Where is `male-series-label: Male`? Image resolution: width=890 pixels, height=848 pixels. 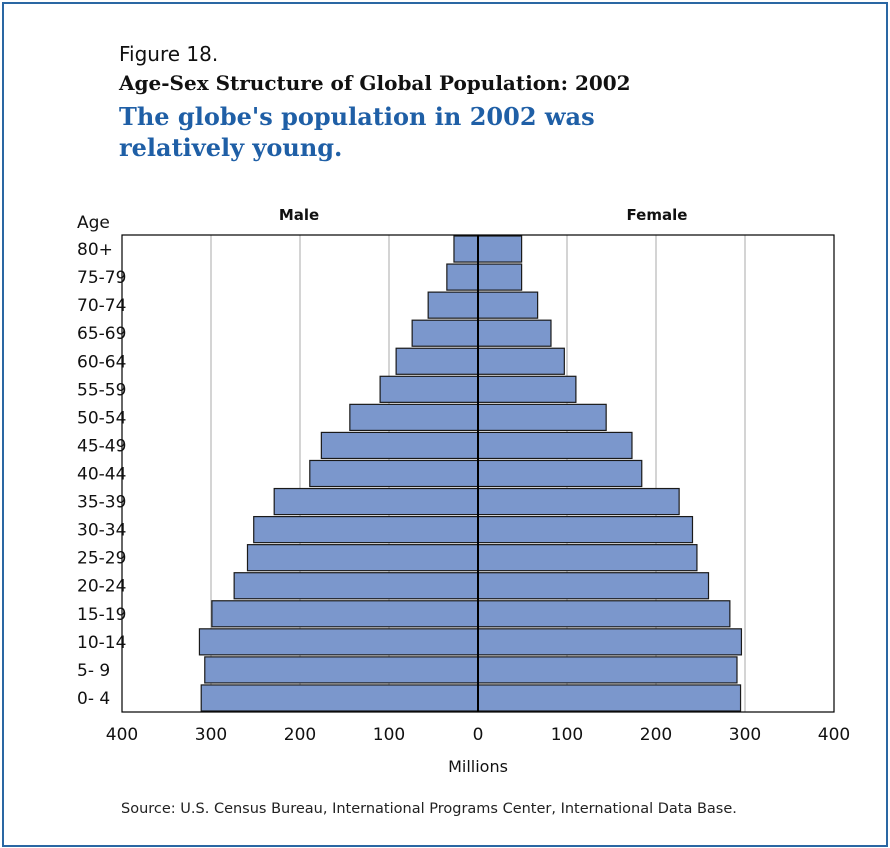 male-series-label: Male is located at coordinates (299, 215).